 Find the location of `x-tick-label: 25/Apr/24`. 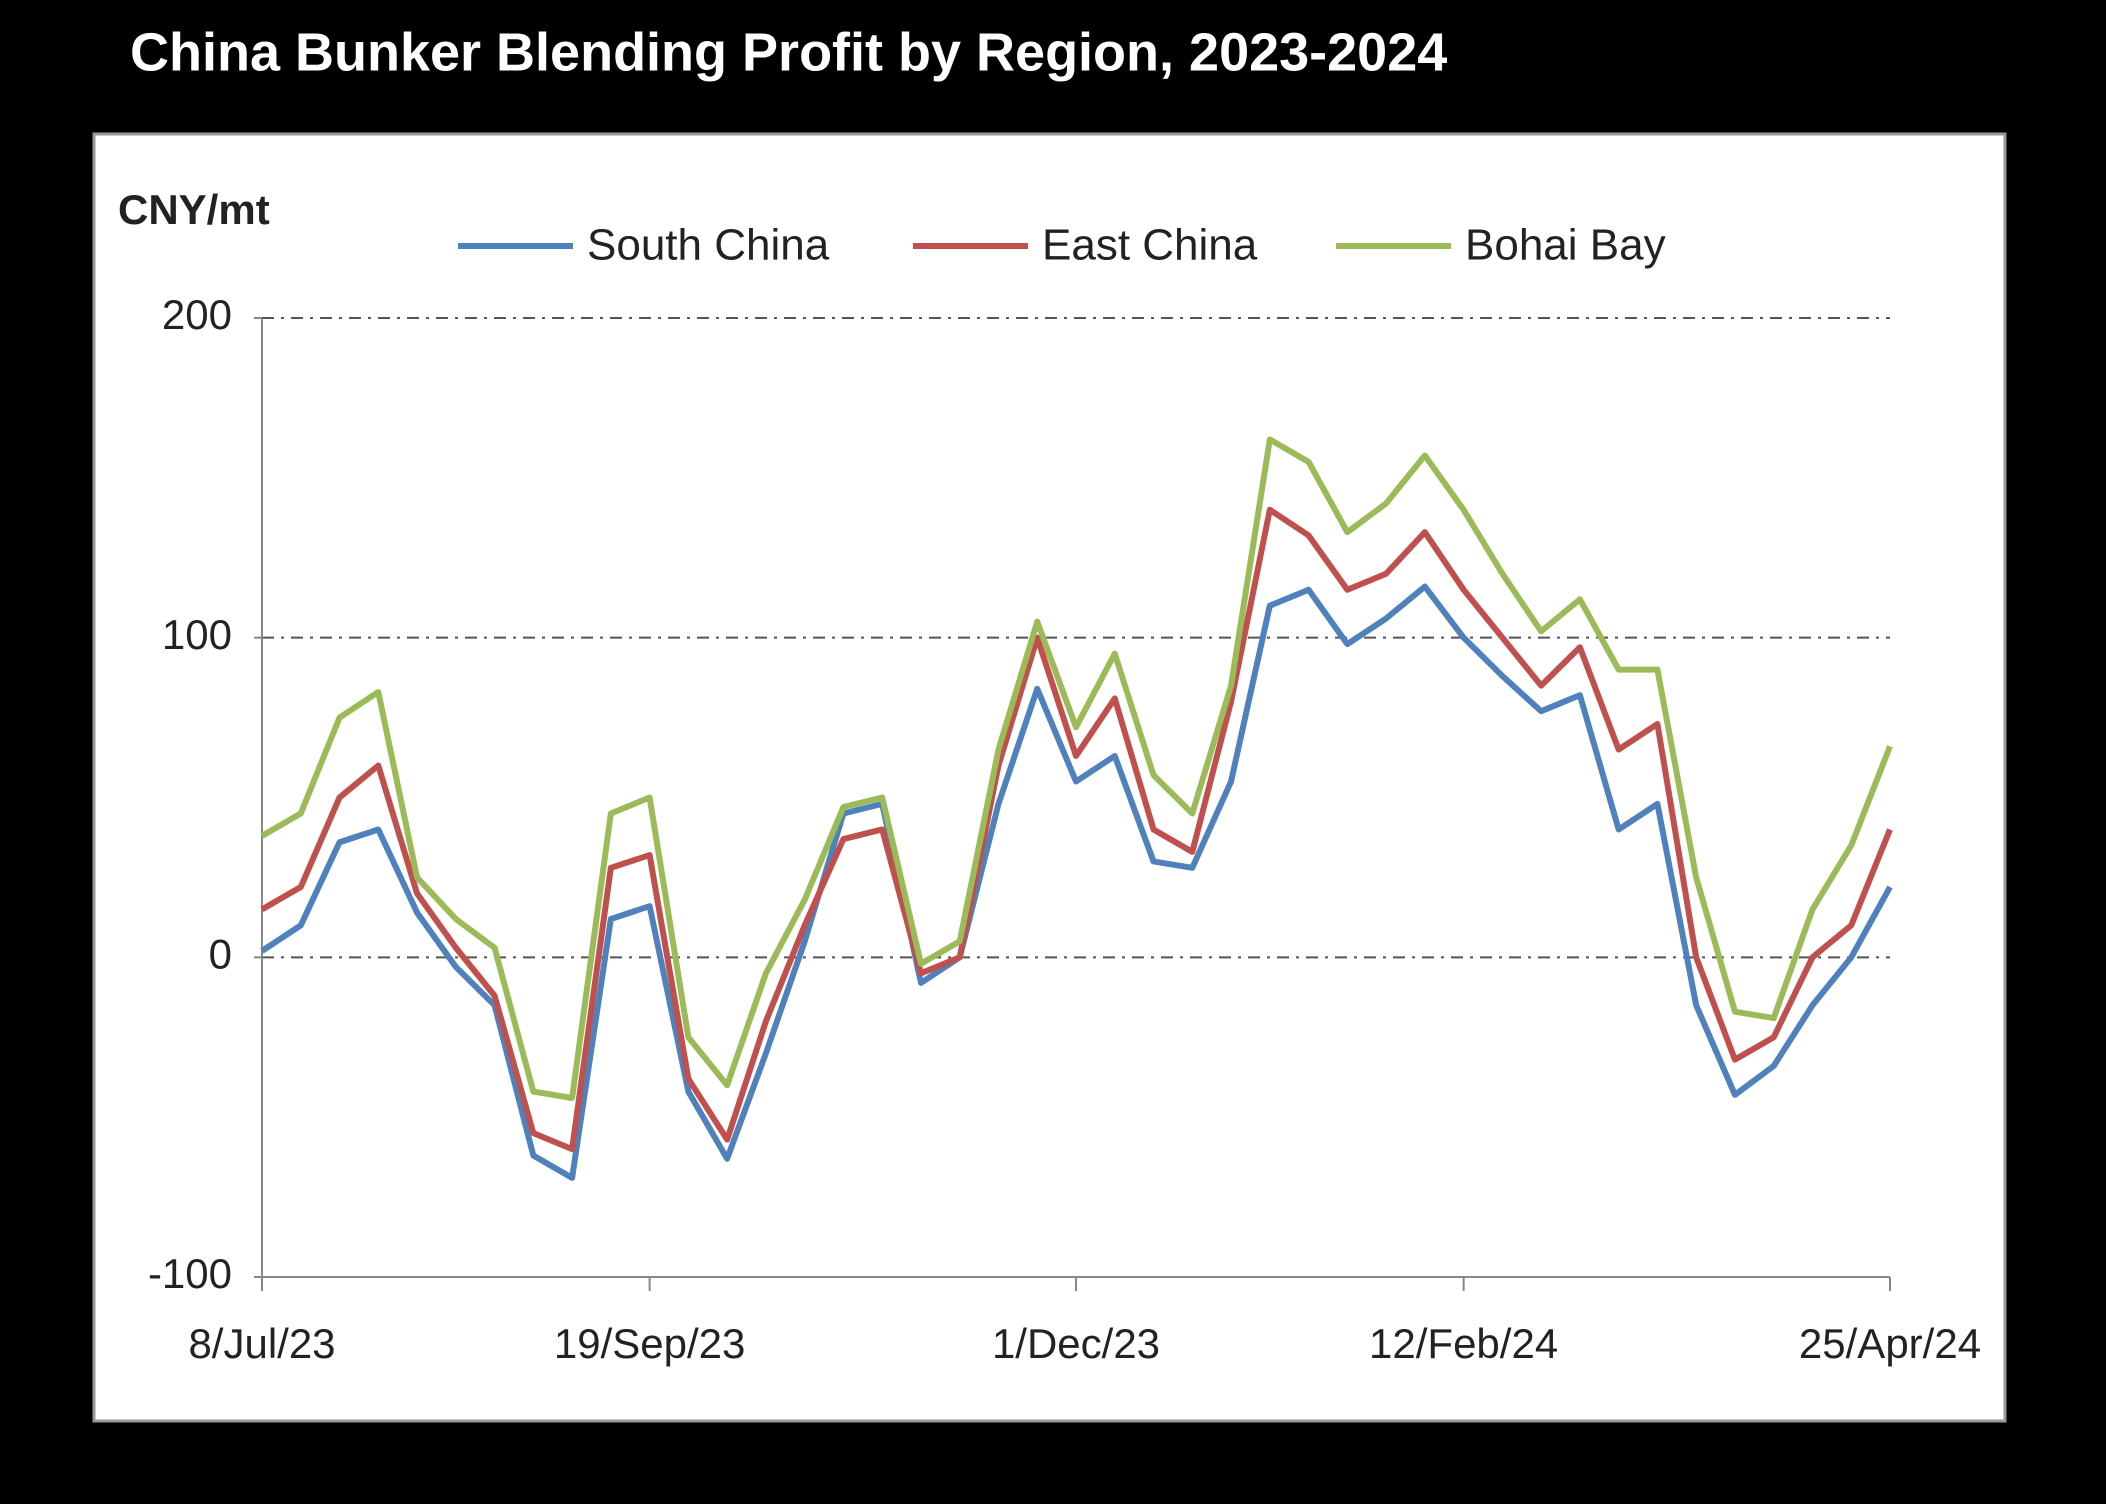

x-tick-label: 25/Apr/24 is located at coordinates (1890, 1343).